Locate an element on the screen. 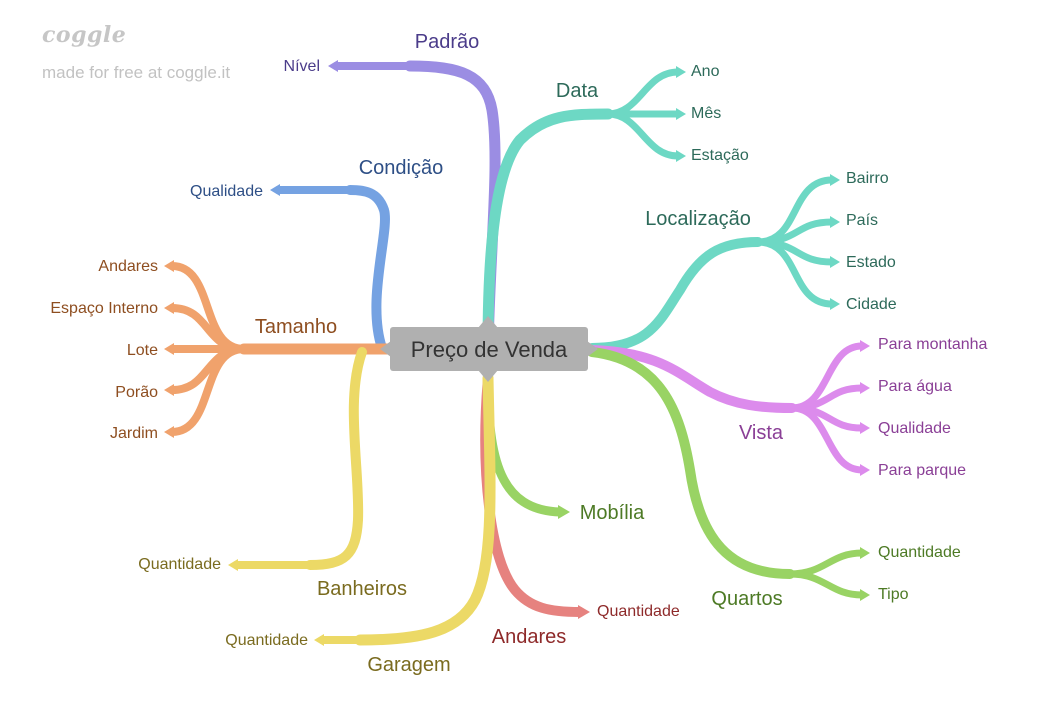 Image resolution: width=1040 pixels, height=712 pixels. leaf-quartos-tipo: Tipo is located at coordinates (893, 594).